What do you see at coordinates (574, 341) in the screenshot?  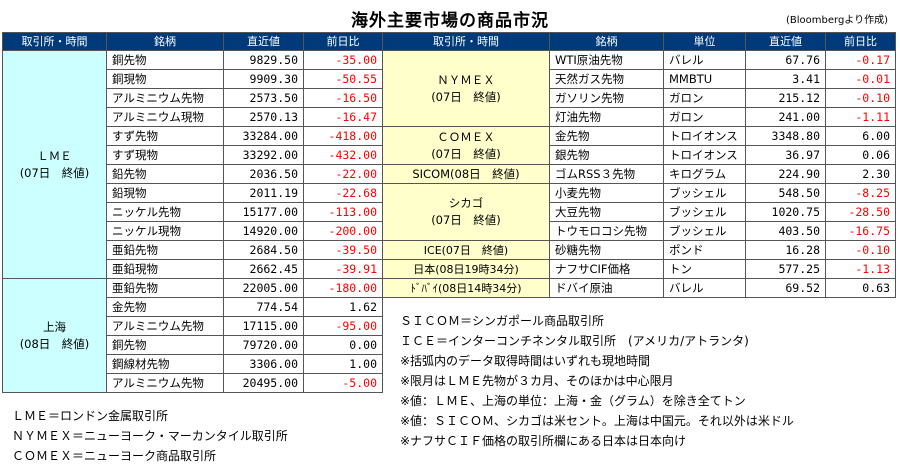 I see `note-line: ＩＣＥ＝インターコンチネンタル取引所 (アメリカ/アトランタ)` at bounding box center [574, 341].